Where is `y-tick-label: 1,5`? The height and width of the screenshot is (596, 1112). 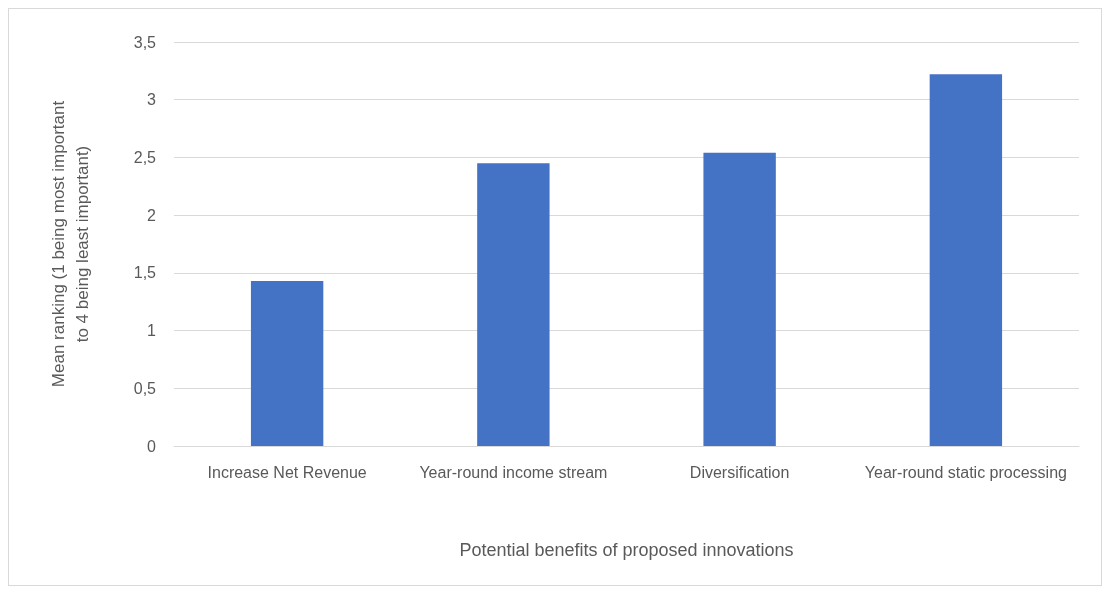 y-tick-label: 1,5 is located at coordinates (145, 273).